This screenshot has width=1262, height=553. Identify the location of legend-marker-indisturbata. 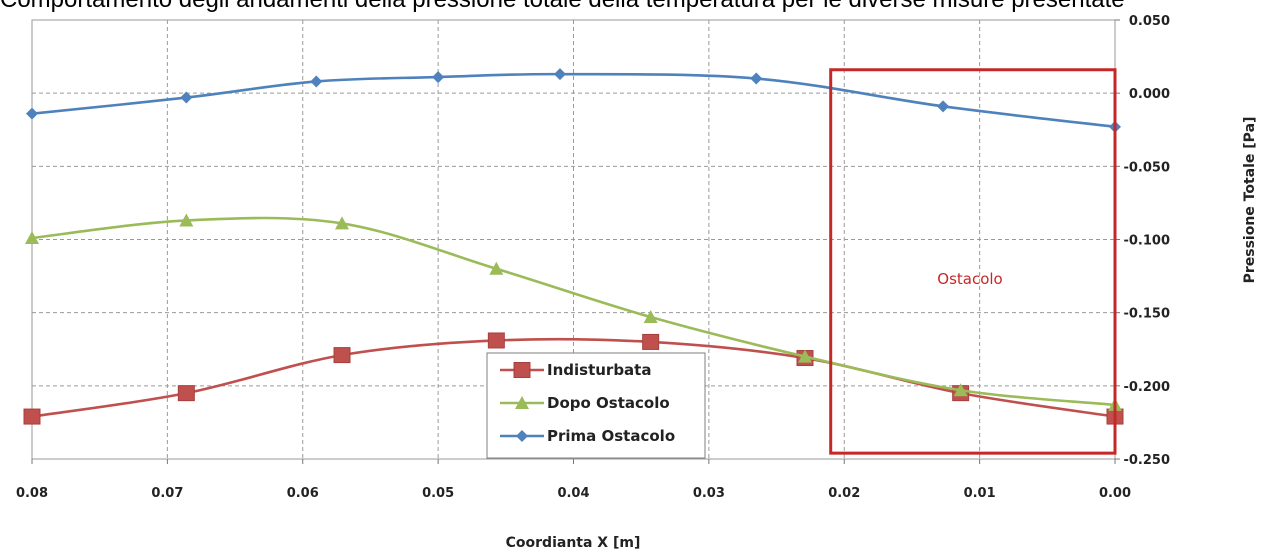
(522, 370).